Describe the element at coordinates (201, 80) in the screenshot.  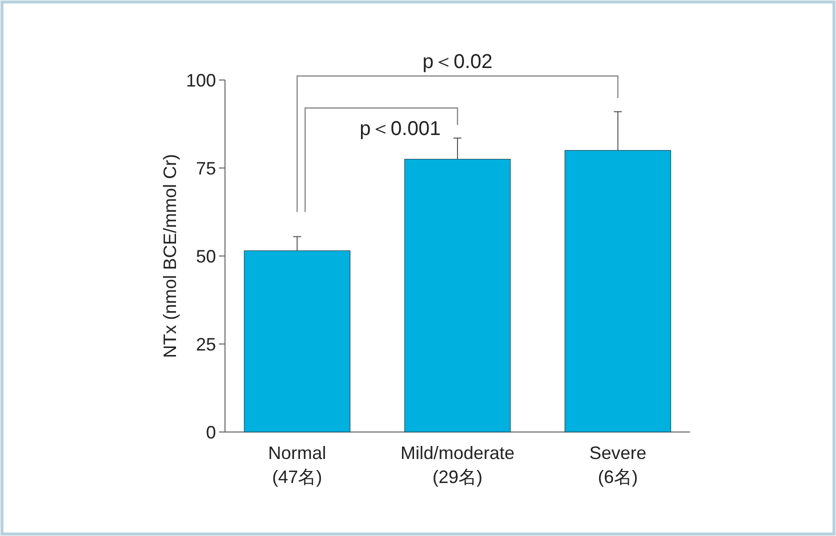
I see `y-tick-label: 100` at that location.